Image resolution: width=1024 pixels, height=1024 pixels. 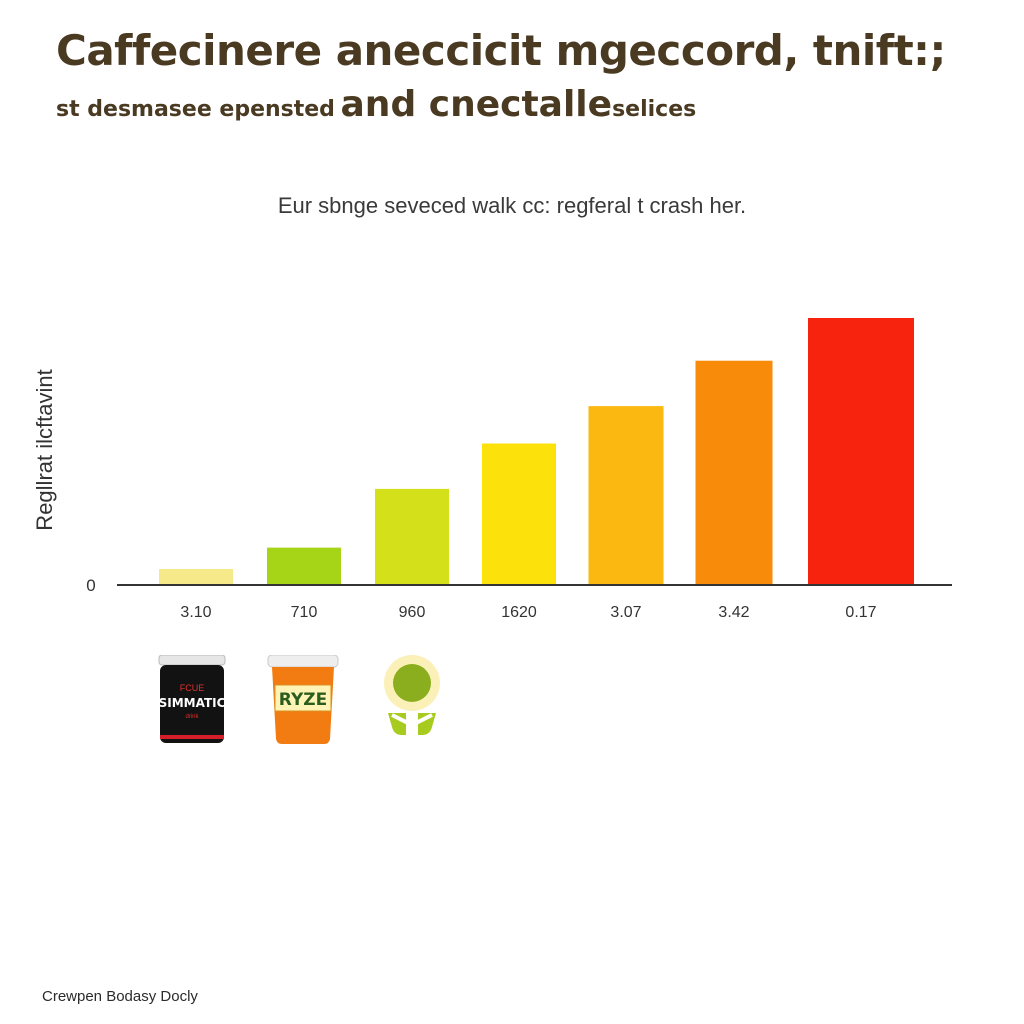 I want to click on x-tick-label: 960, so click(x=412, y=612).